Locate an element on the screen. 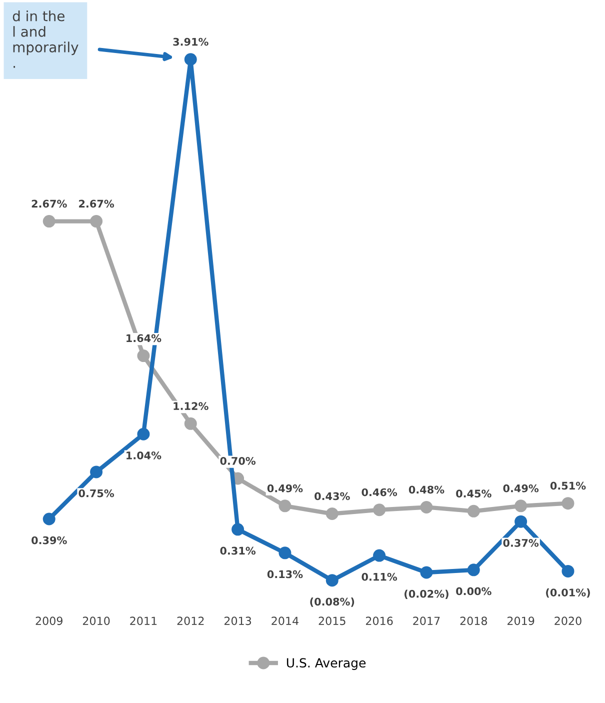 This screenshot has height=703, width=605. x-tick-label: 2020 is located at coordinates (568, 621).